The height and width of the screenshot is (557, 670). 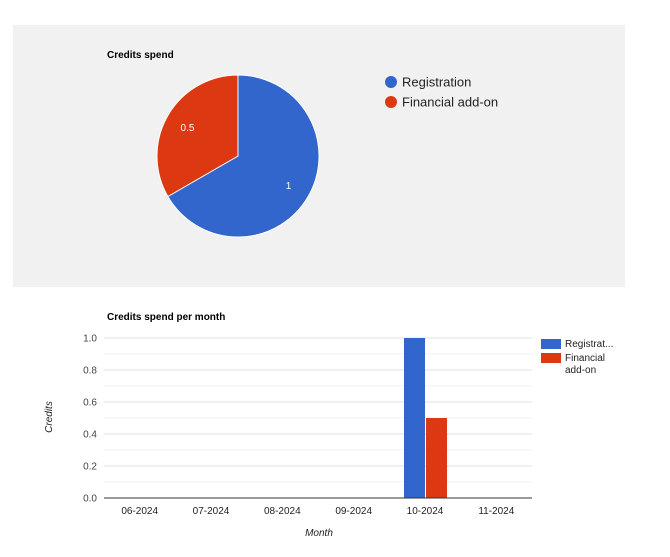 What do you see at coordinates (211, 511) in the screenshot?
I see `x-tick-label: 07-2024` at bounding box center [211, 511].